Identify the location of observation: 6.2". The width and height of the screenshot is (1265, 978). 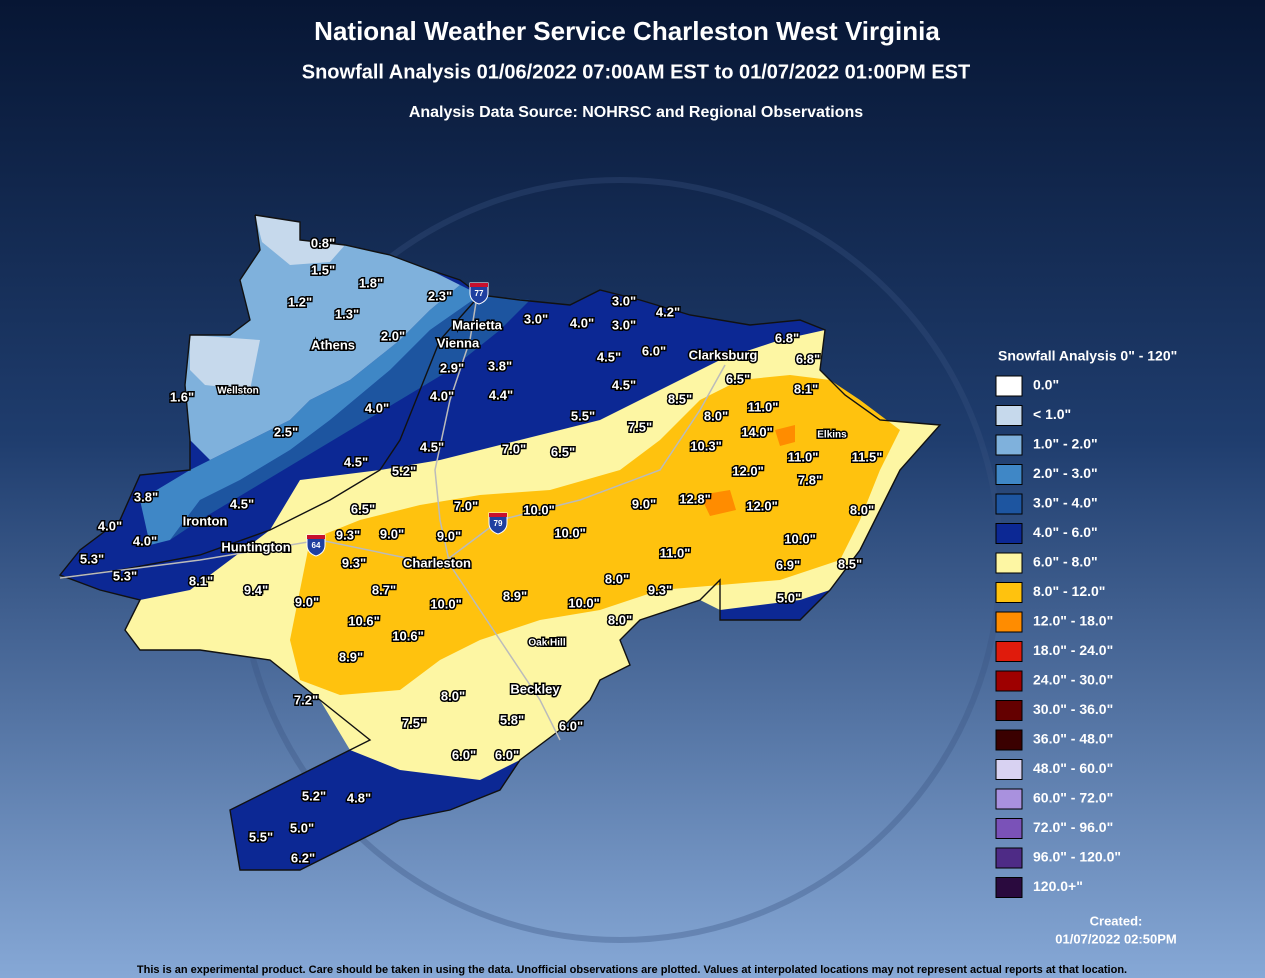
(303, 857).